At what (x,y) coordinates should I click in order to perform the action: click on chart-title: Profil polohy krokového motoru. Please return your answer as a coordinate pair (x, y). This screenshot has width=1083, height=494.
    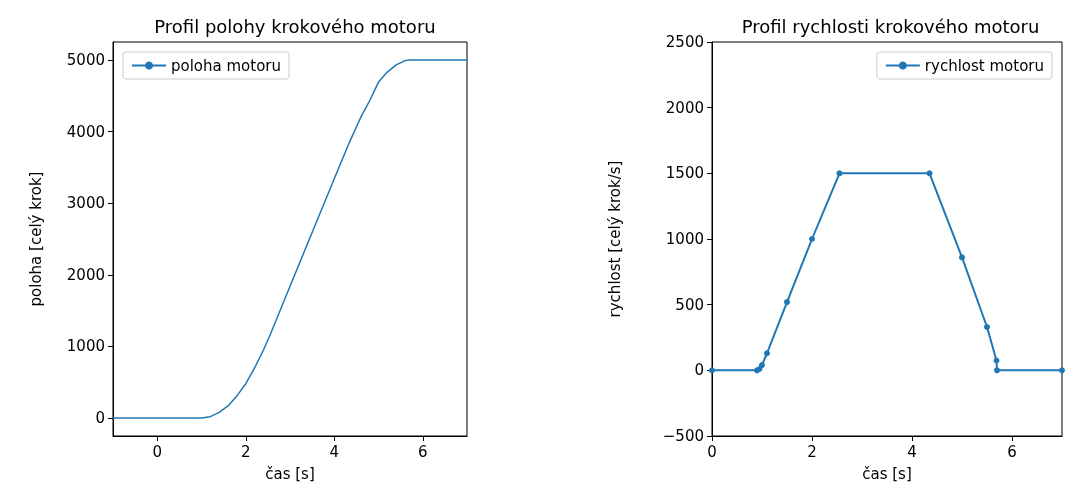
    Looking at the image, I should click on (295, 26).